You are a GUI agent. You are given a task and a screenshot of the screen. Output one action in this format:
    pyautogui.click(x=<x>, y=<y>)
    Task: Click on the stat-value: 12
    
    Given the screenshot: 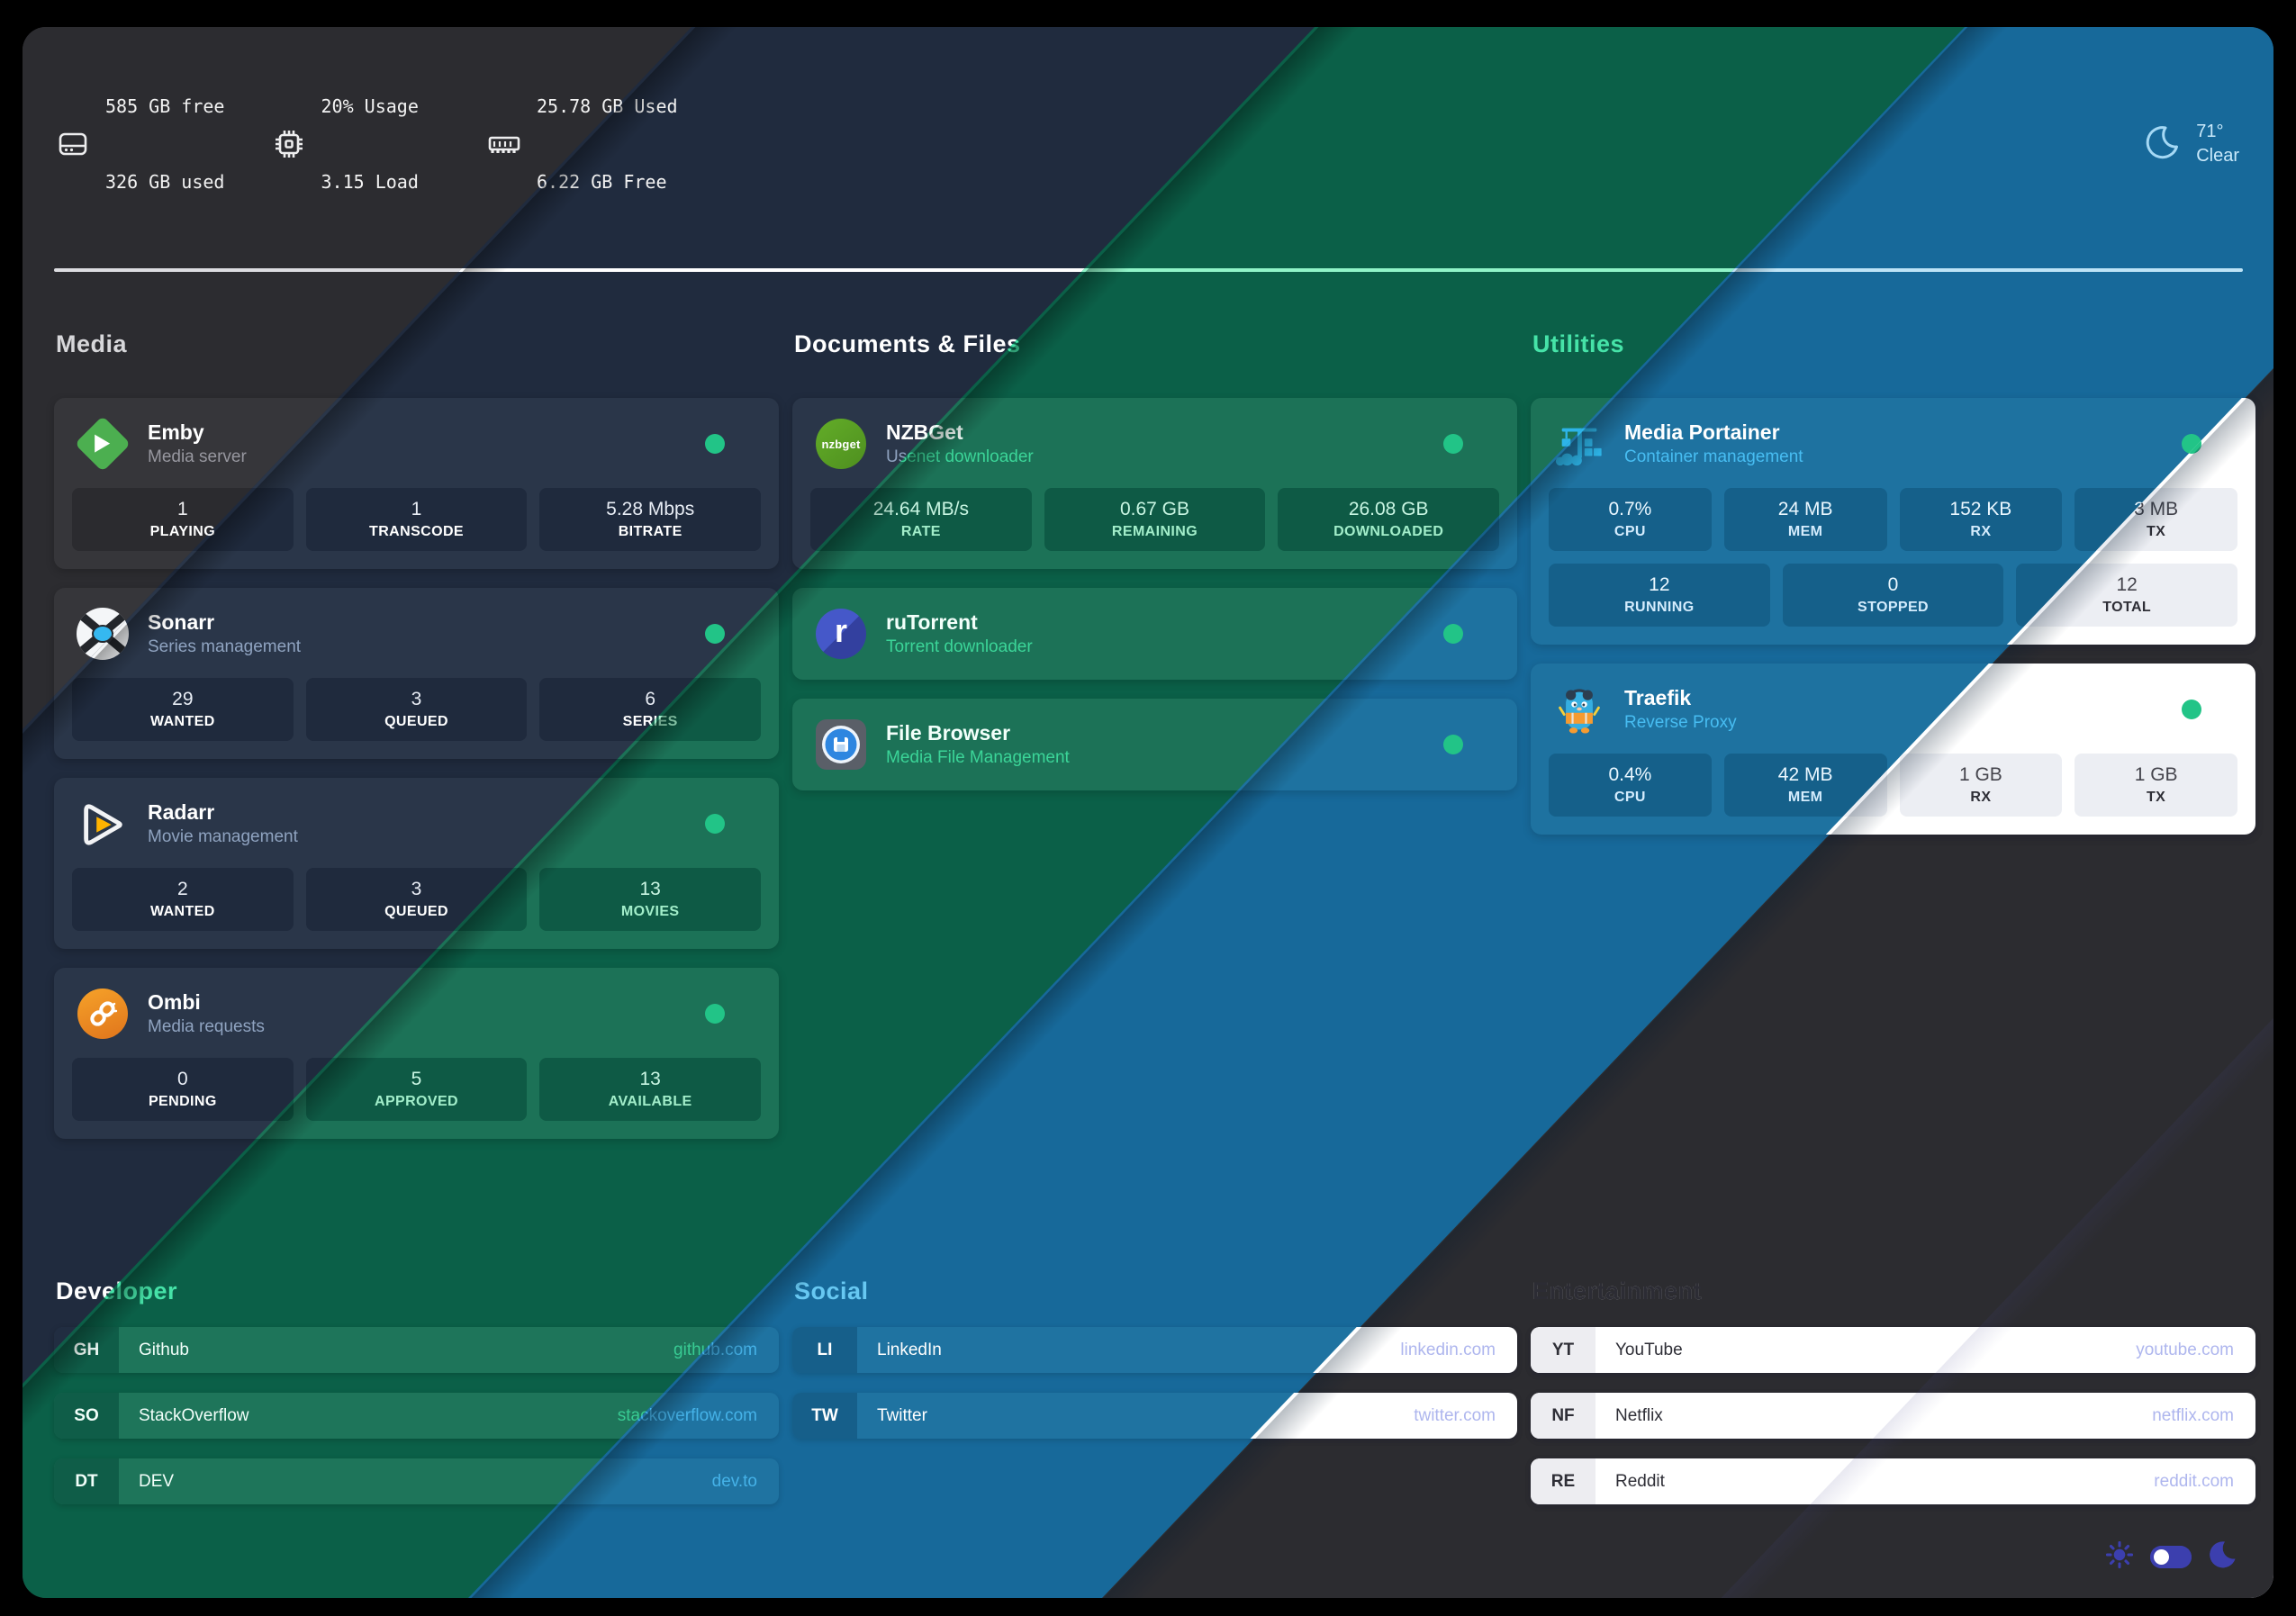 What is the action you would take?
    pyautogui.click(x=1660, y=584)
    